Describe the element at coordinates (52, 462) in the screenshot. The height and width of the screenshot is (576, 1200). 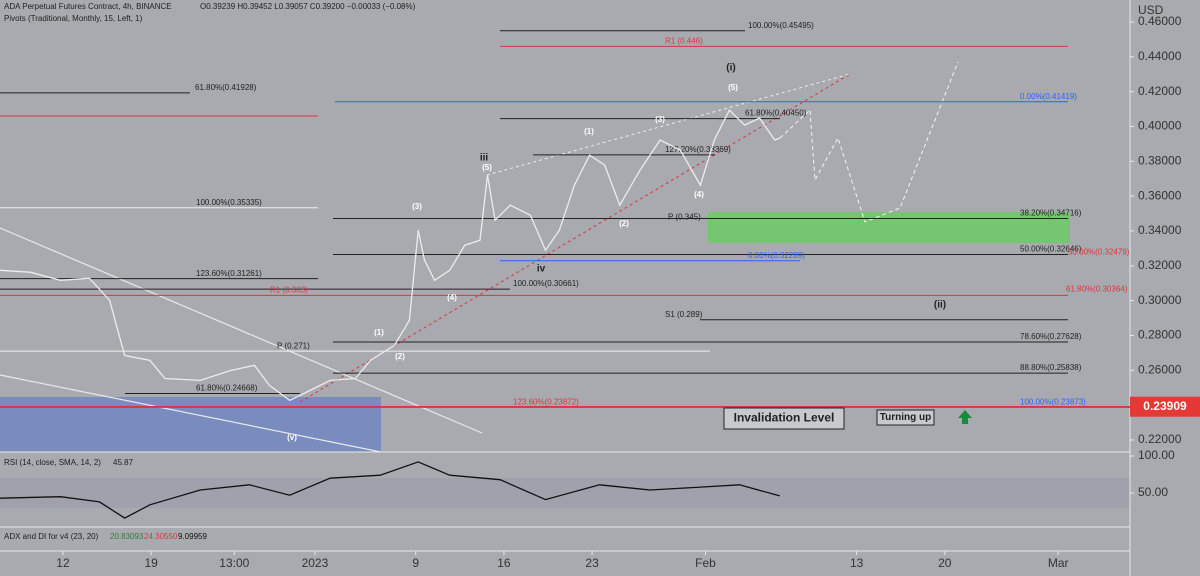
I see `rsi-title: RSI (14, close, SMA, 14, 2)` at that location.